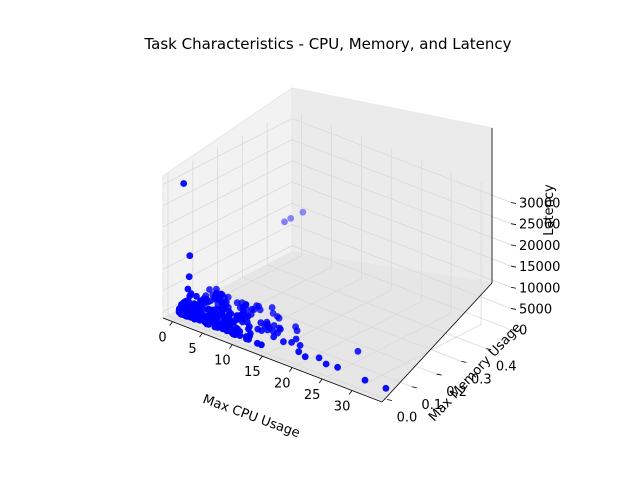 The height and width of the screenshot is (480, 640). Describe the element at coordinates (251, 416) in the screenshot. I see `x-axis-label: Max CPU Usage` at that location.